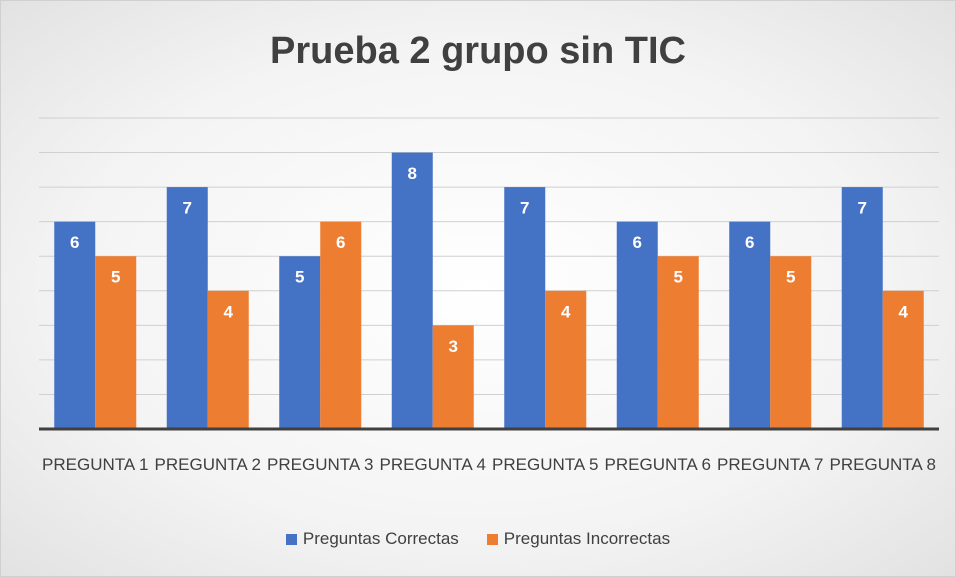 The image size is (956, 577). I want to click on x-tick-label: PREGUNTA 5, so click(545, 464).